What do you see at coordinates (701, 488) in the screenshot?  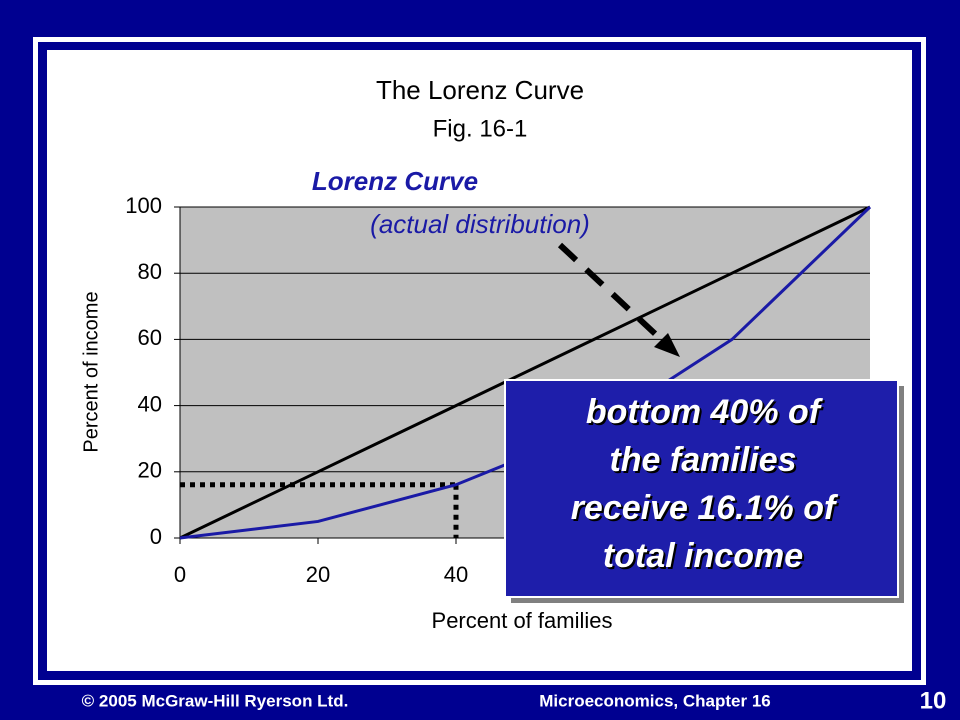 I see `callout-box` at bounding box center [701, 488].